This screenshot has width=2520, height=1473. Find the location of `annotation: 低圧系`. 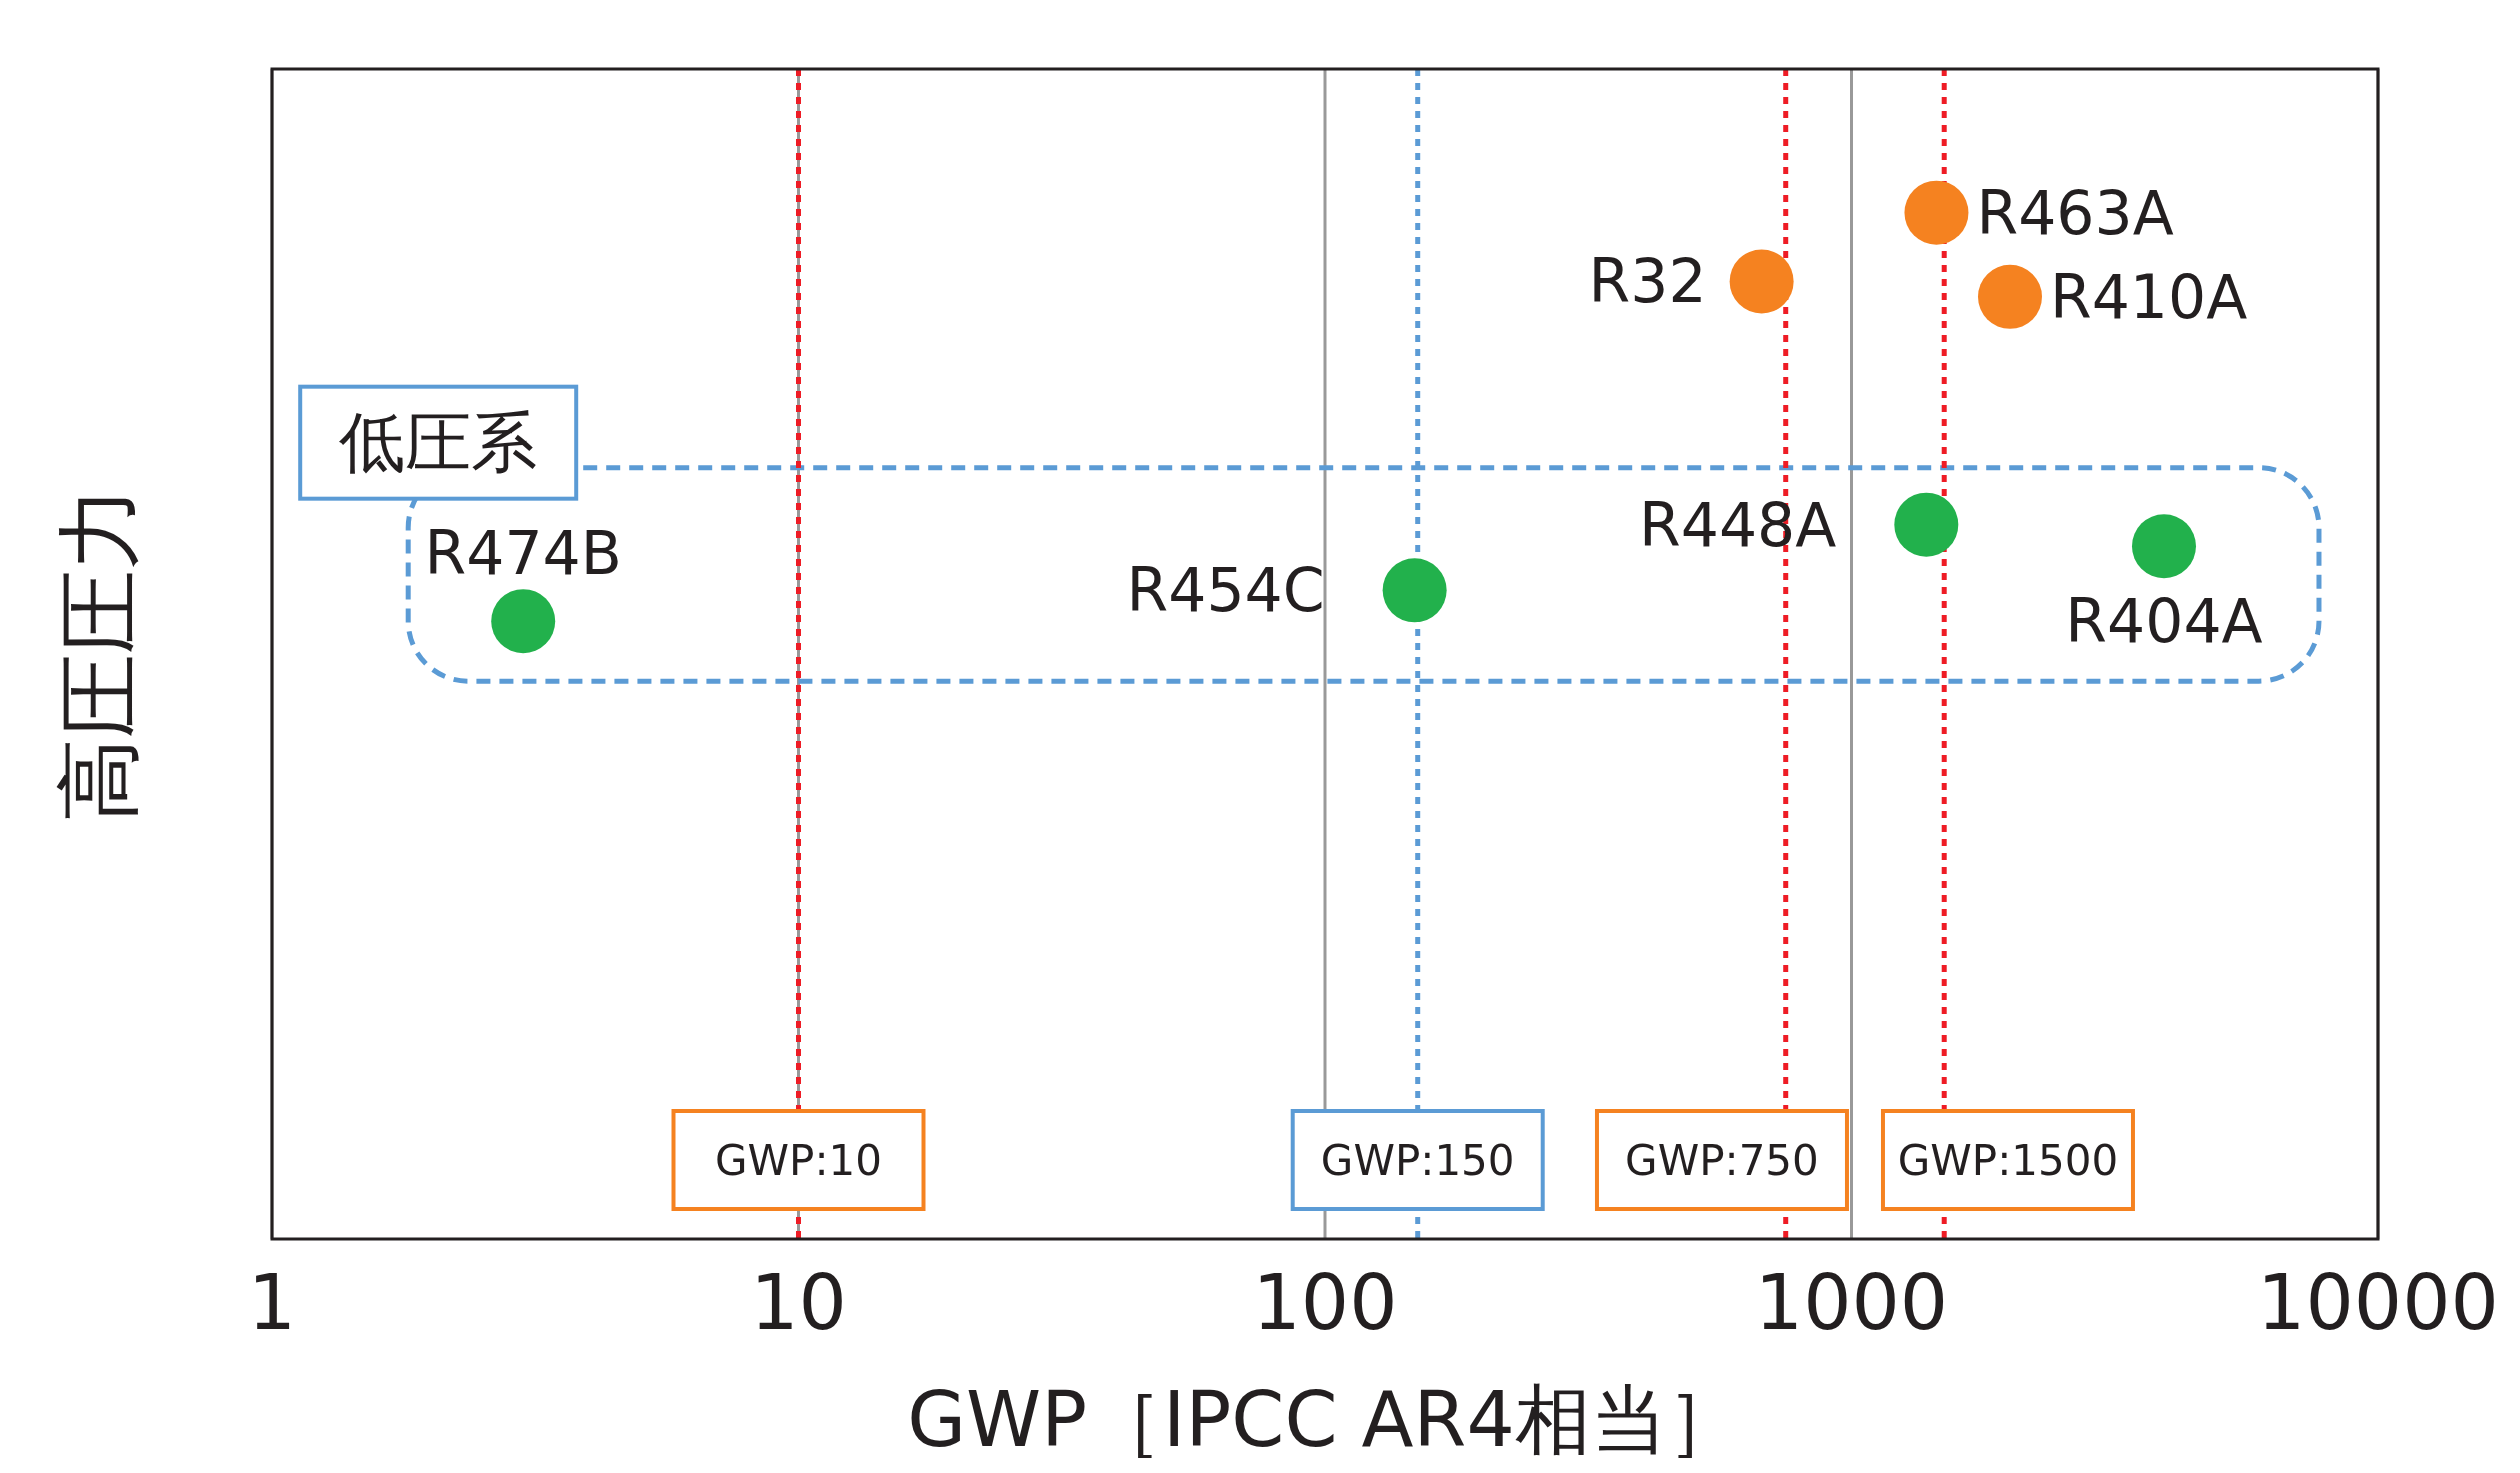

annotation: 低圧系 is located at coordinates (438, 443).